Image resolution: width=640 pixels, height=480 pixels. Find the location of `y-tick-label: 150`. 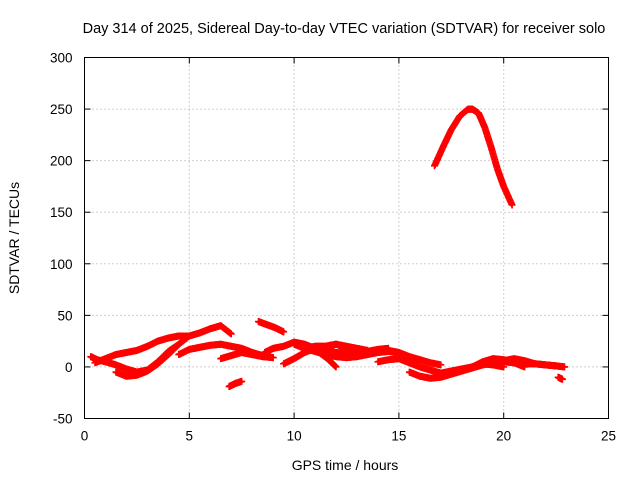

y-tick-label: 150 is located at coordinates (61, 212).